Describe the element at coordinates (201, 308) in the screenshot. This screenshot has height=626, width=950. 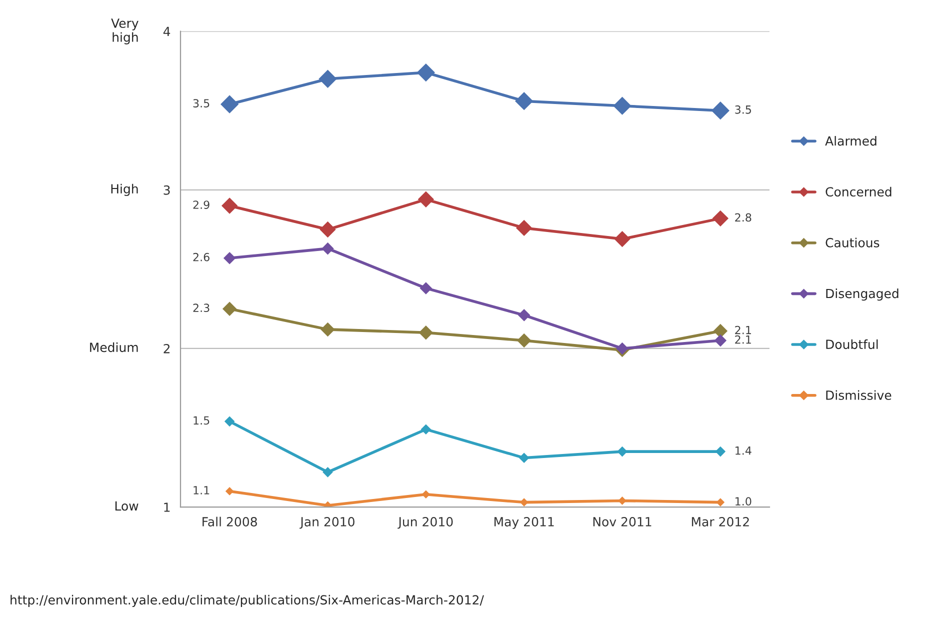
I see `data-label: 2.3` at that location.